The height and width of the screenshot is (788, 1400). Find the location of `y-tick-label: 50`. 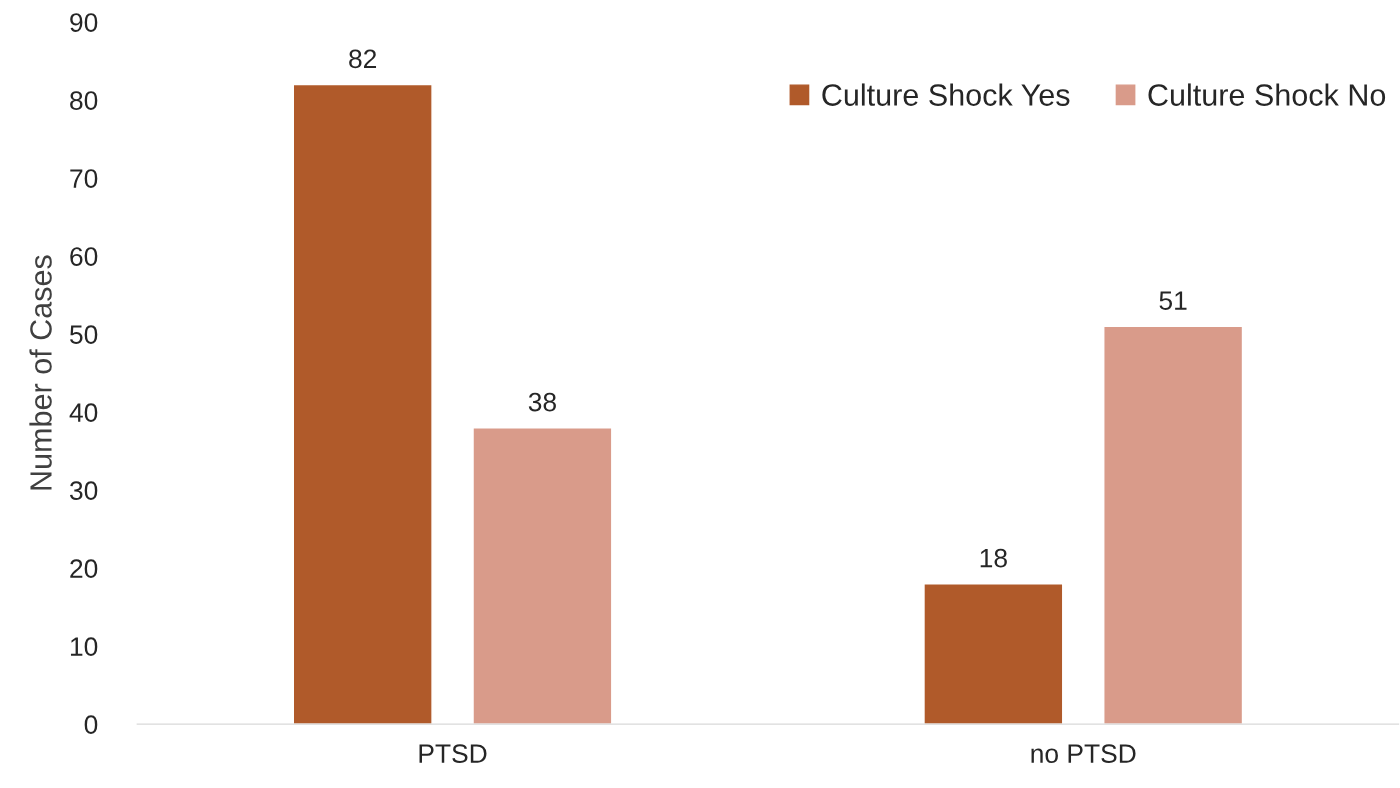

y-tick-label: 50 is located at coordinates (84, 334).